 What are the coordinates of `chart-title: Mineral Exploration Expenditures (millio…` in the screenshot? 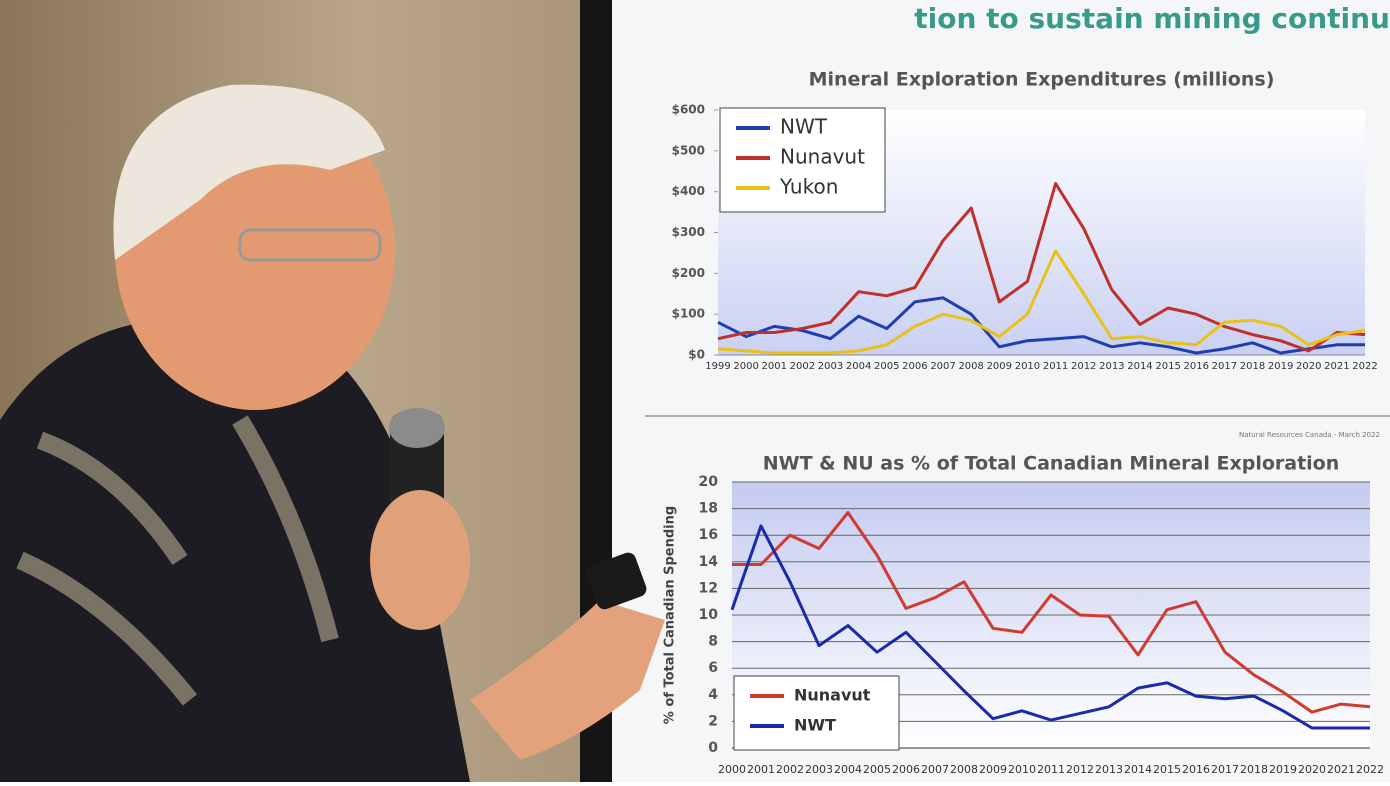 It's located at (1042, 80).